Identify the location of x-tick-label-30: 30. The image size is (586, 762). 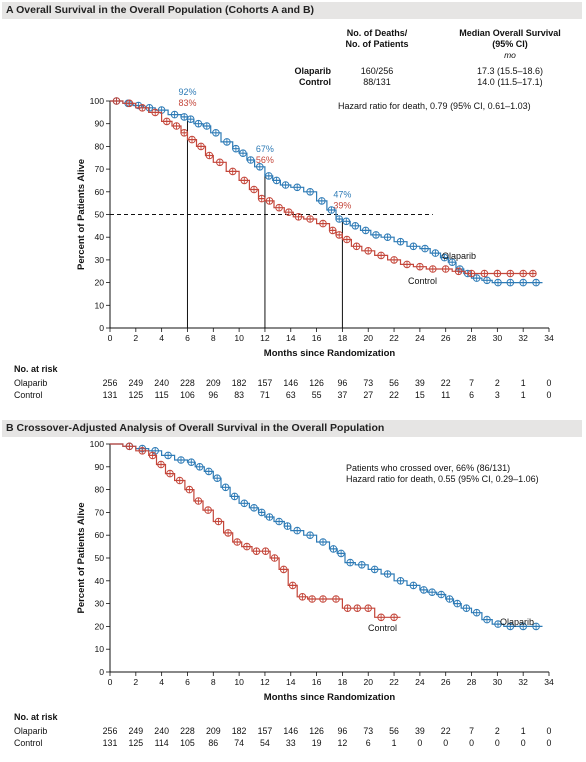
(498, 338).